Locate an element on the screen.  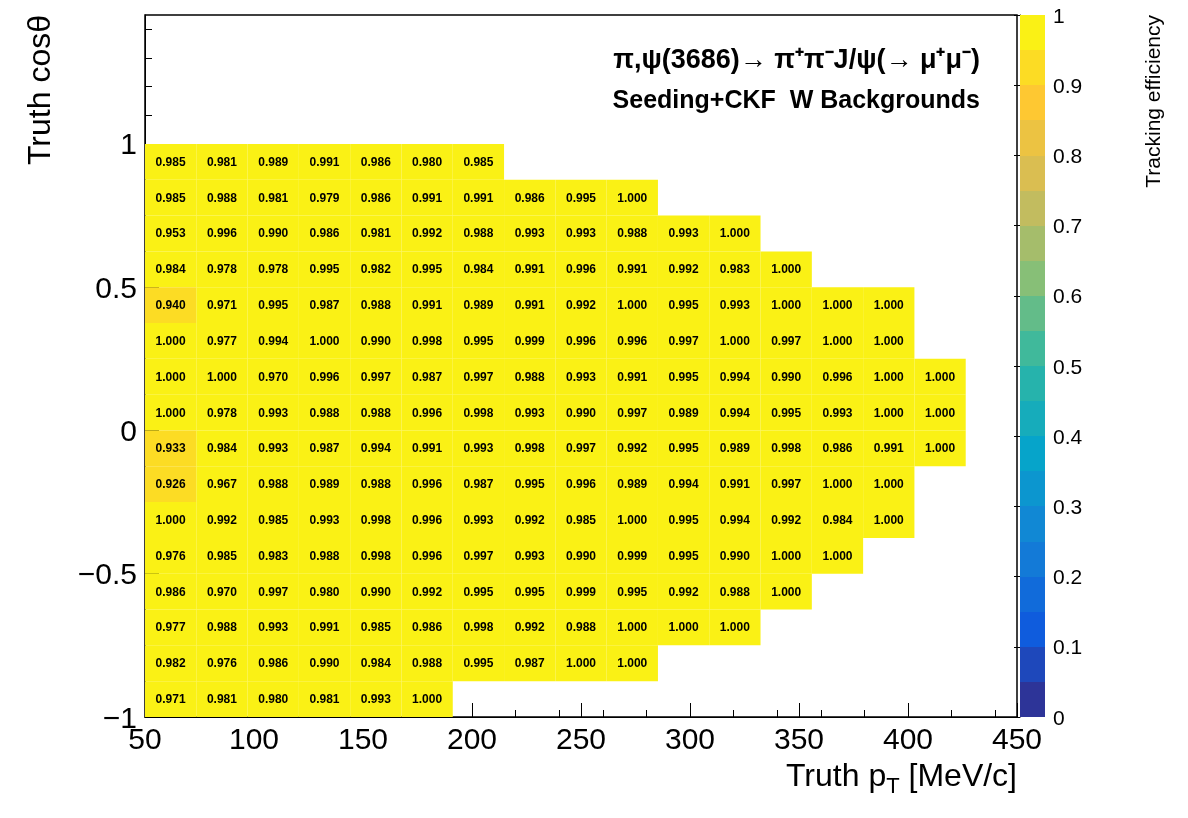
data-label: 0.933 is located at coordinates (170, 448).